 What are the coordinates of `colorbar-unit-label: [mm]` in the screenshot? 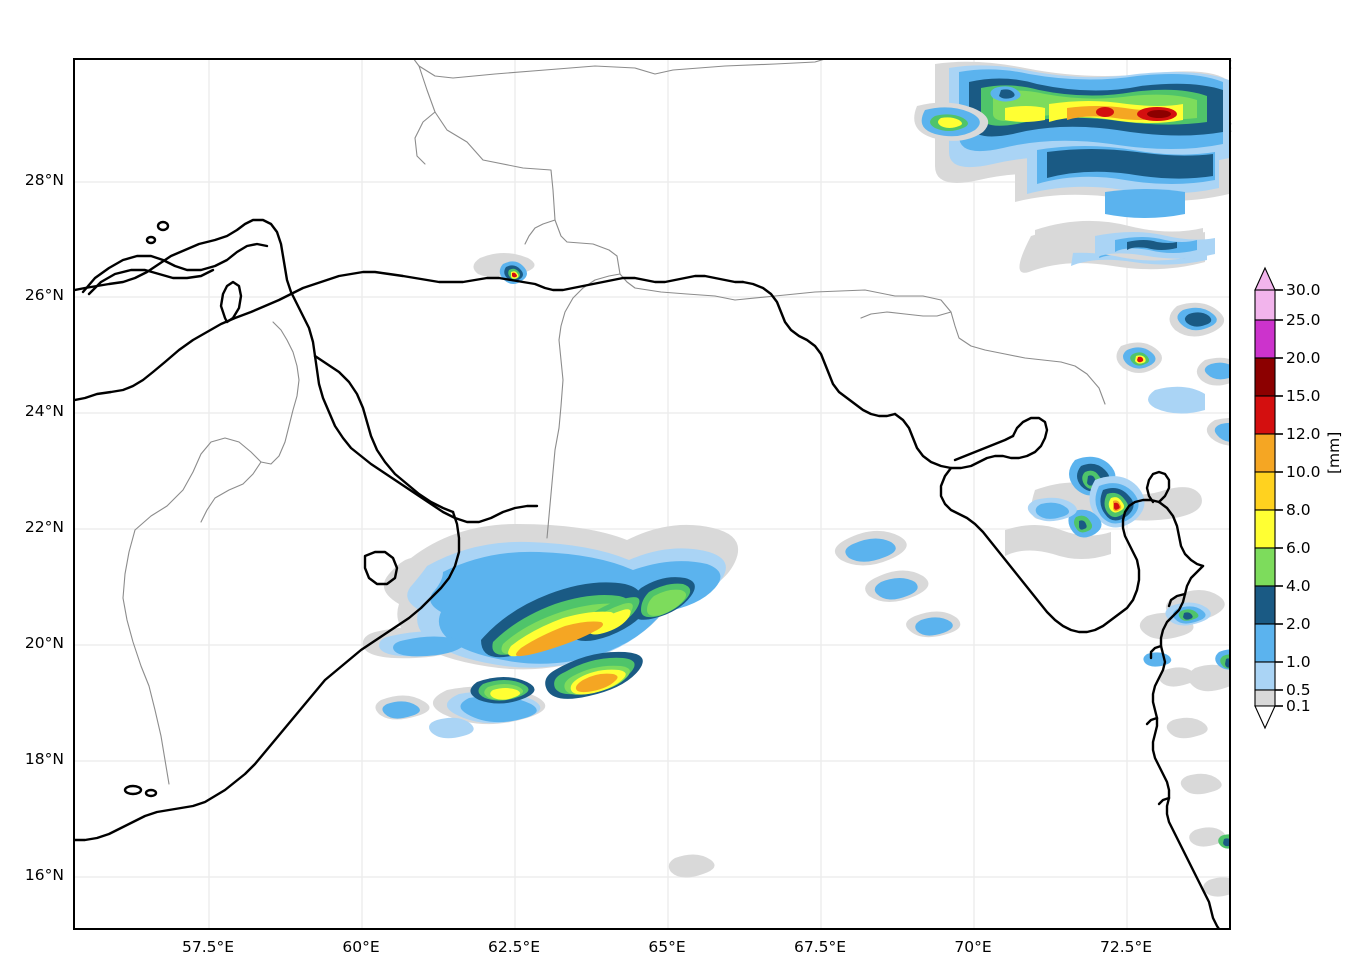 It's located at (1334, 452).